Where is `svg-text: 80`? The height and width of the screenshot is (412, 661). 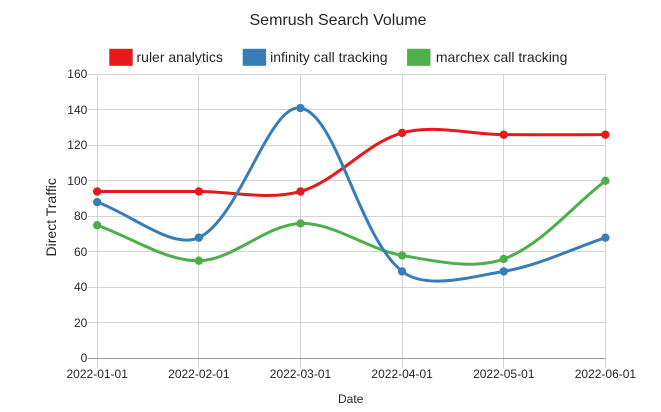
svg-text: 80 is located at coordinates (81, 216).